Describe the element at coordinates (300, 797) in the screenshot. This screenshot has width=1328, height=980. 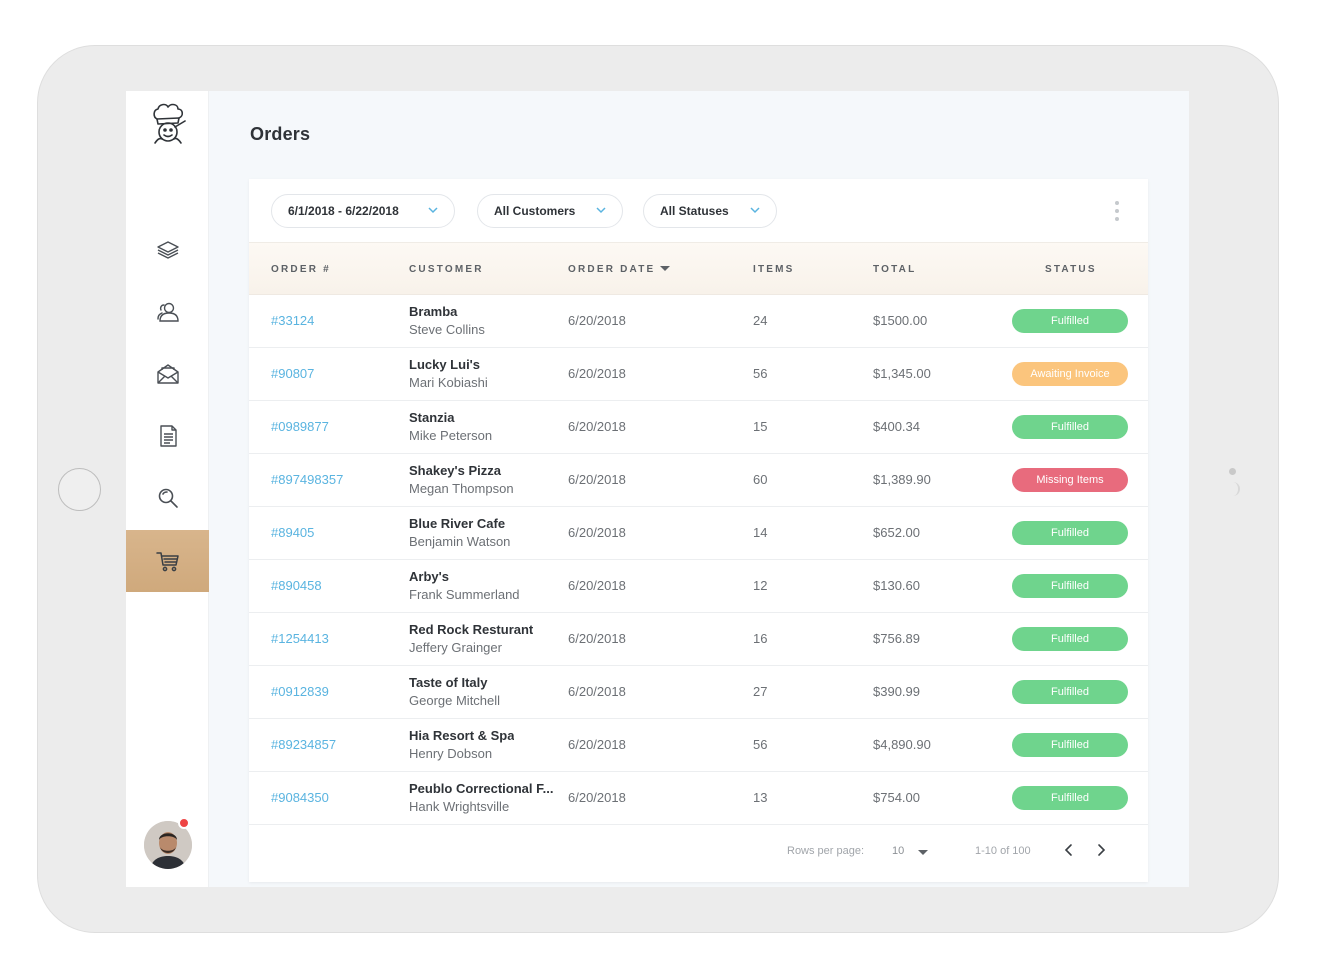
I see `order-number-link: #9084350` at that location.